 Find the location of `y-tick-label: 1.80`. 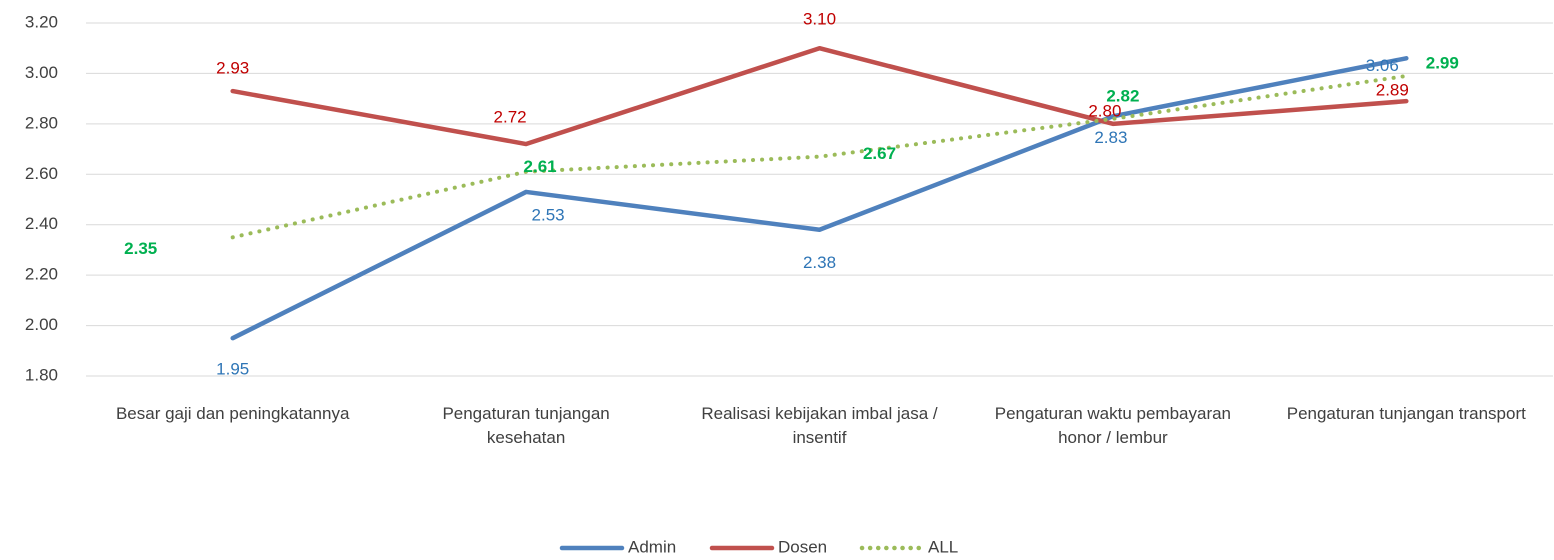

y-tick-label: 1.80 is located at coordinates (41, 374).